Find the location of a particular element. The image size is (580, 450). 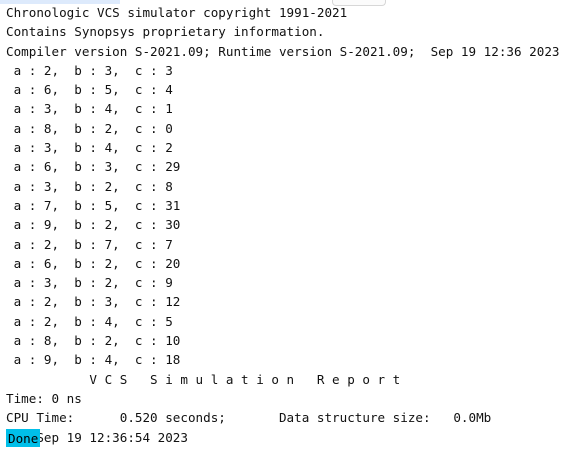

console-line: a : 8, b : 2, c : 10 is located at coordinates (93, 341).